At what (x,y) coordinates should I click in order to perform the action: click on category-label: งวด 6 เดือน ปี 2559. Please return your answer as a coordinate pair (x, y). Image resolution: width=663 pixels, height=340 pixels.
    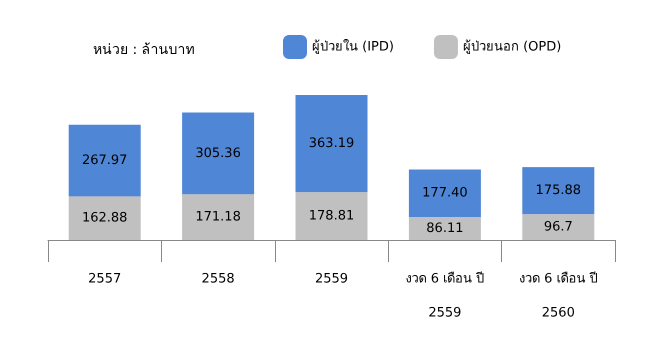
    Looking at the image, I should click on (445, 296).